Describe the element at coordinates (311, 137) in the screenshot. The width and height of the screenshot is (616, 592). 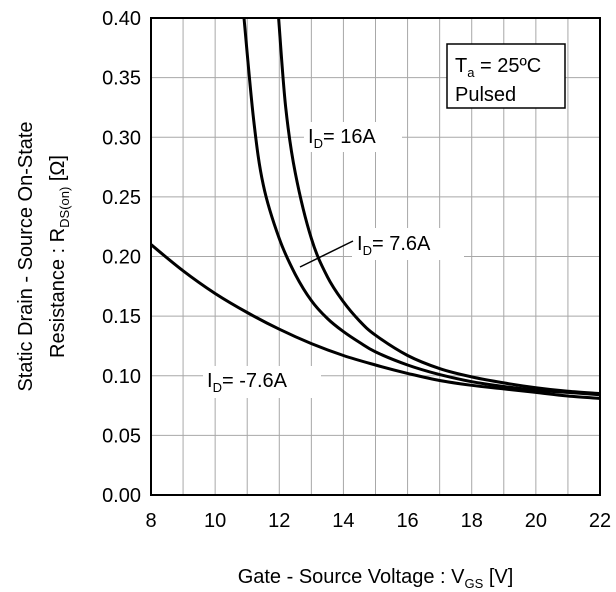
I see `series-label-16a-main: I` at that location.